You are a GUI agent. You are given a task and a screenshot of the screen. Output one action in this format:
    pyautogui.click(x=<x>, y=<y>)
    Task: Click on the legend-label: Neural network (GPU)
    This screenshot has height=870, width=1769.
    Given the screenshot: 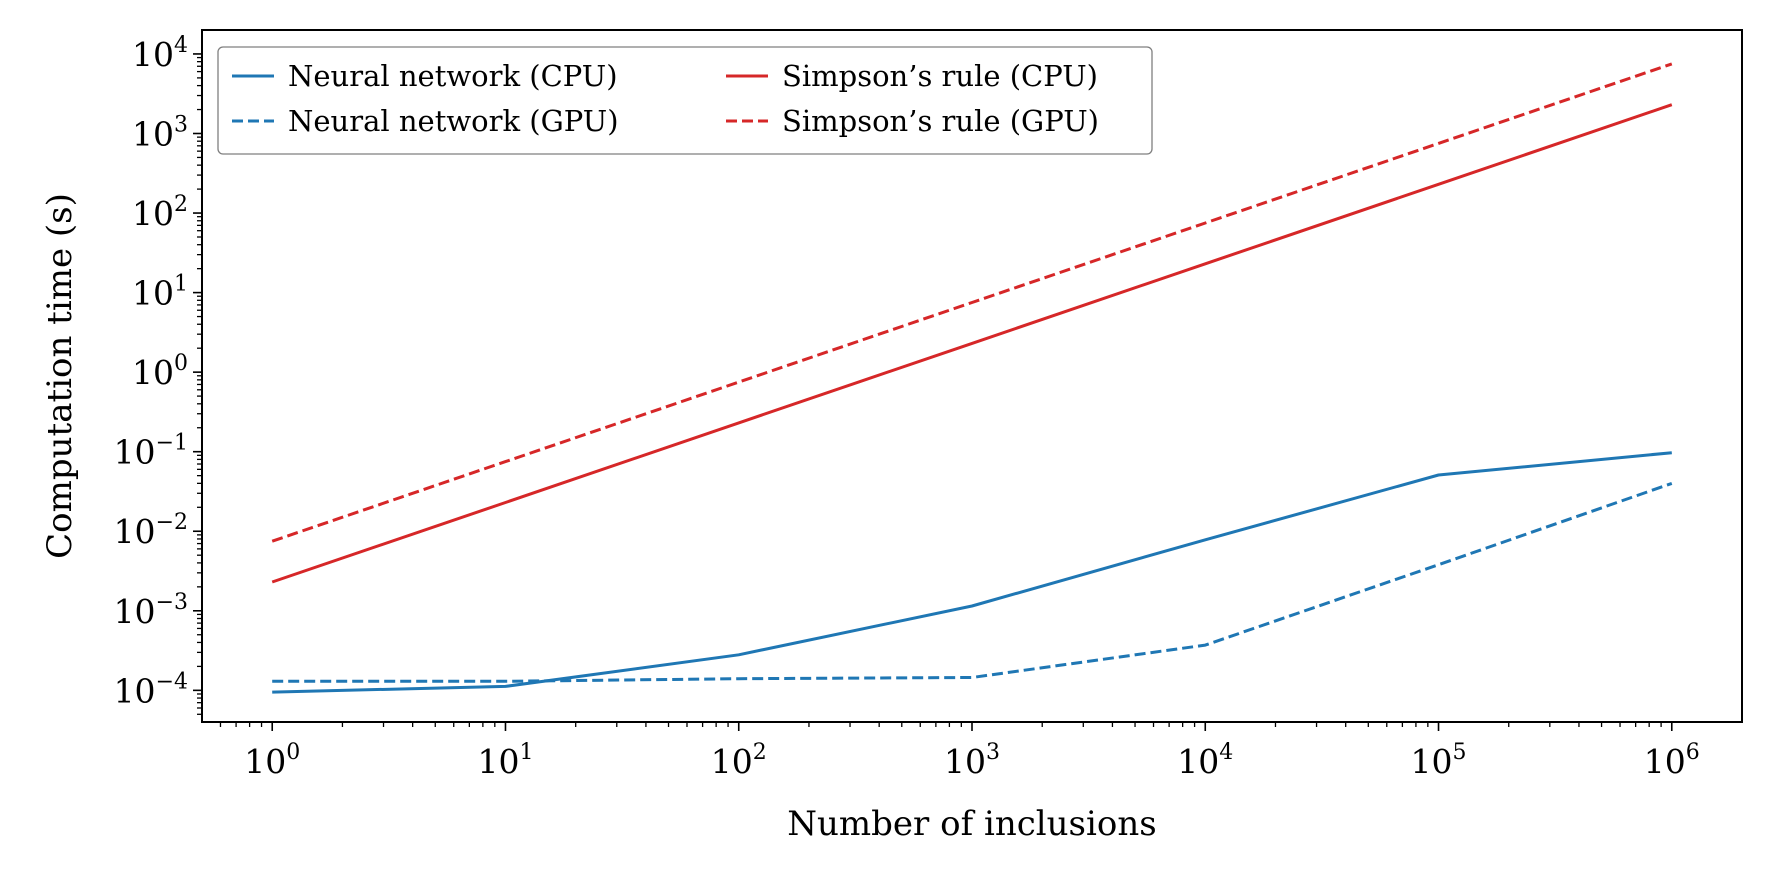 What is the action you would take?
    pyautogui.click(x=453, y=121)
    